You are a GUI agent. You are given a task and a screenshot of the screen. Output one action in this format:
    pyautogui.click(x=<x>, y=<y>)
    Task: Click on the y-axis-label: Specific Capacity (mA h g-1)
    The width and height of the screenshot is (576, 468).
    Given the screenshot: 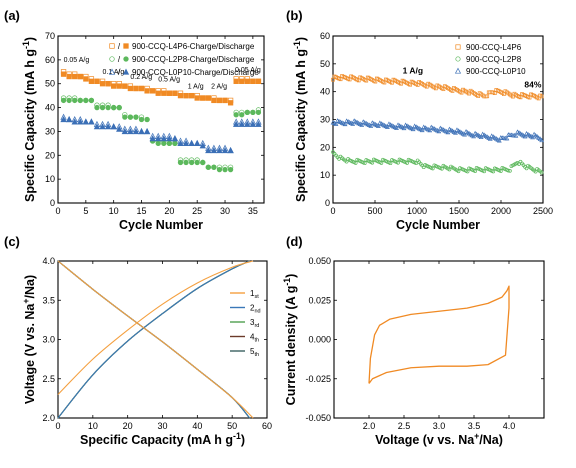 What is the action you would take?
    pyautogui.click(x=300, y=119)
    